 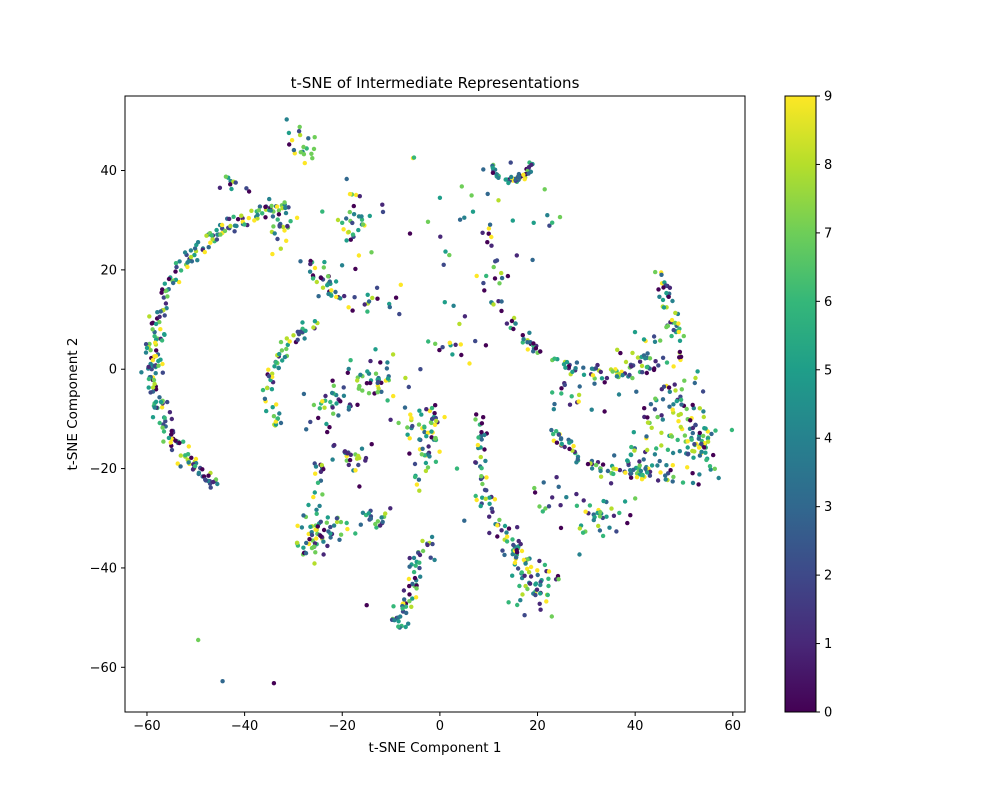 What do you see at coordinates (828, 165) in the screenshot?
I see `colorbar-tick-label: 8` at bounding box center [828, 165].